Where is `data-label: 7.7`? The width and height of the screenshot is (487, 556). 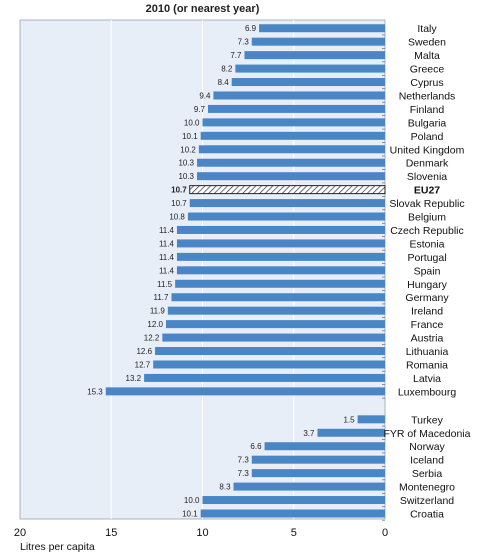
data-label: 7.7 is located at coordinates (236, 55).